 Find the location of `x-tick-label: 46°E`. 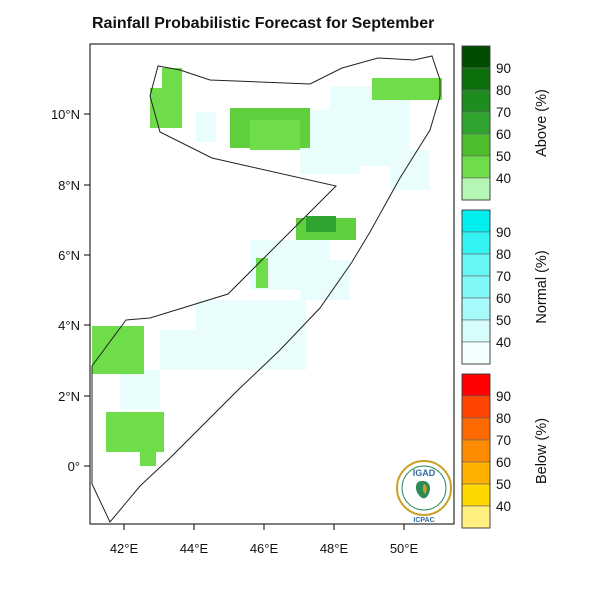

x-tick-label: 46°E is located at coordinates (264, 548).